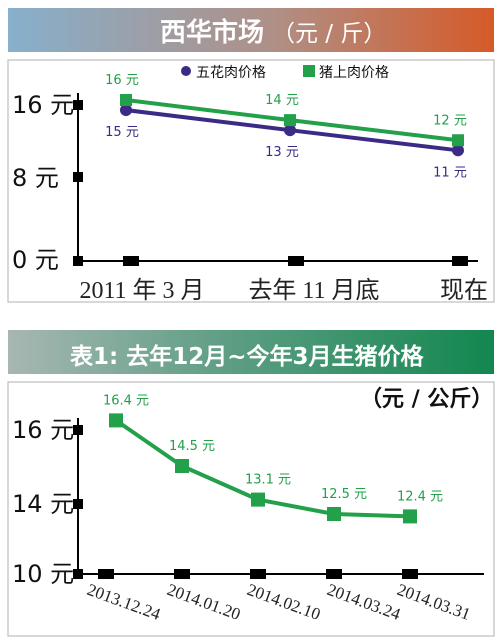  What do you see at coordinates (231, 73) in the screenshot?
I see `legend-label-series-a: 五花肉价格` at bounding box center [231, 73].